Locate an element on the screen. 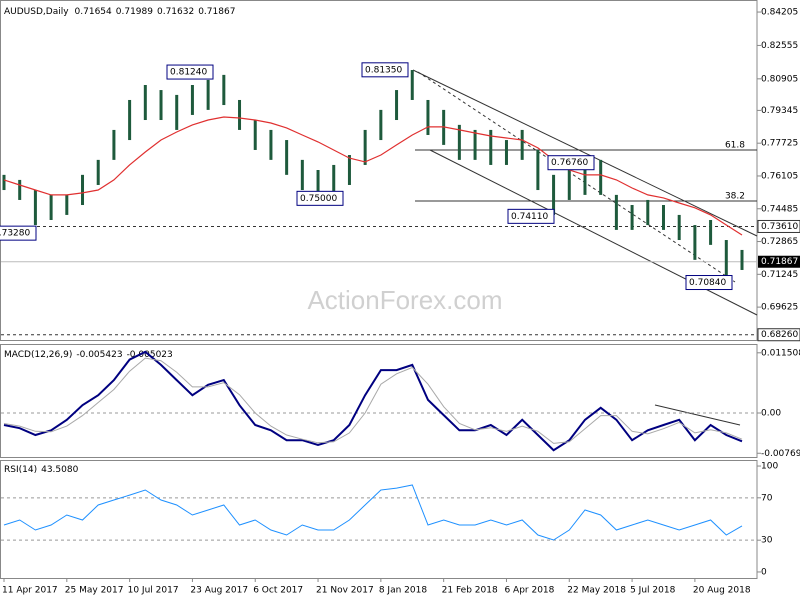 Image resolution: width=800 pixels, height=600 pixels. y-tick-label: 0.00 is located at coordinates (771, 414).